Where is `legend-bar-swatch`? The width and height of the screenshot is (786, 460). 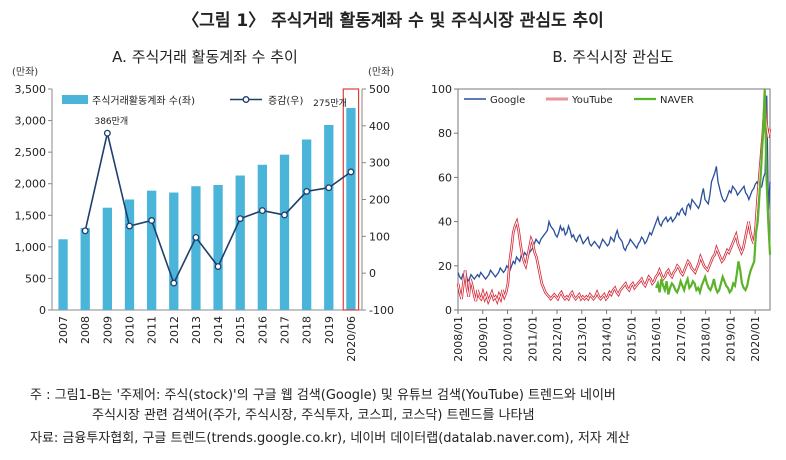 legend-bar-swatch is located at coordinates (75, 99).